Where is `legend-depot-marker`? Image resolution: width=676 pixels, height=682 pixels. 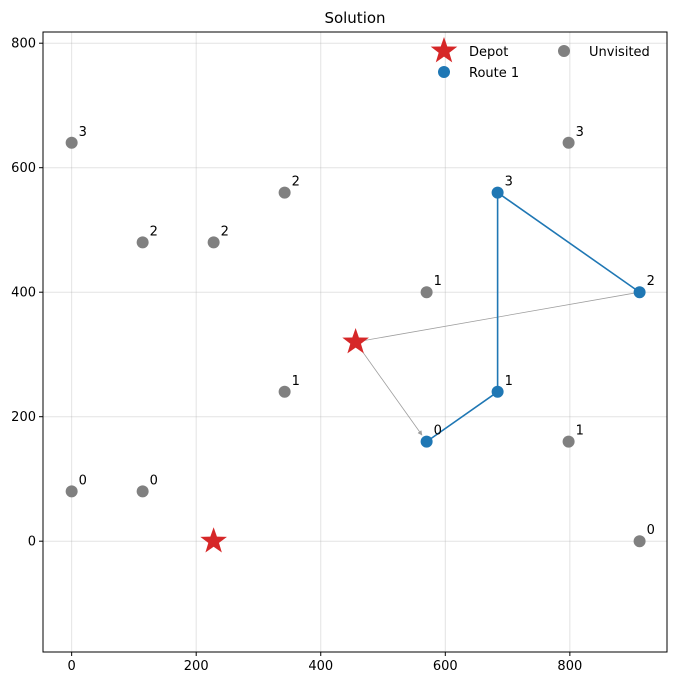
legend-depot-marker is located at coordinates (444, 50).